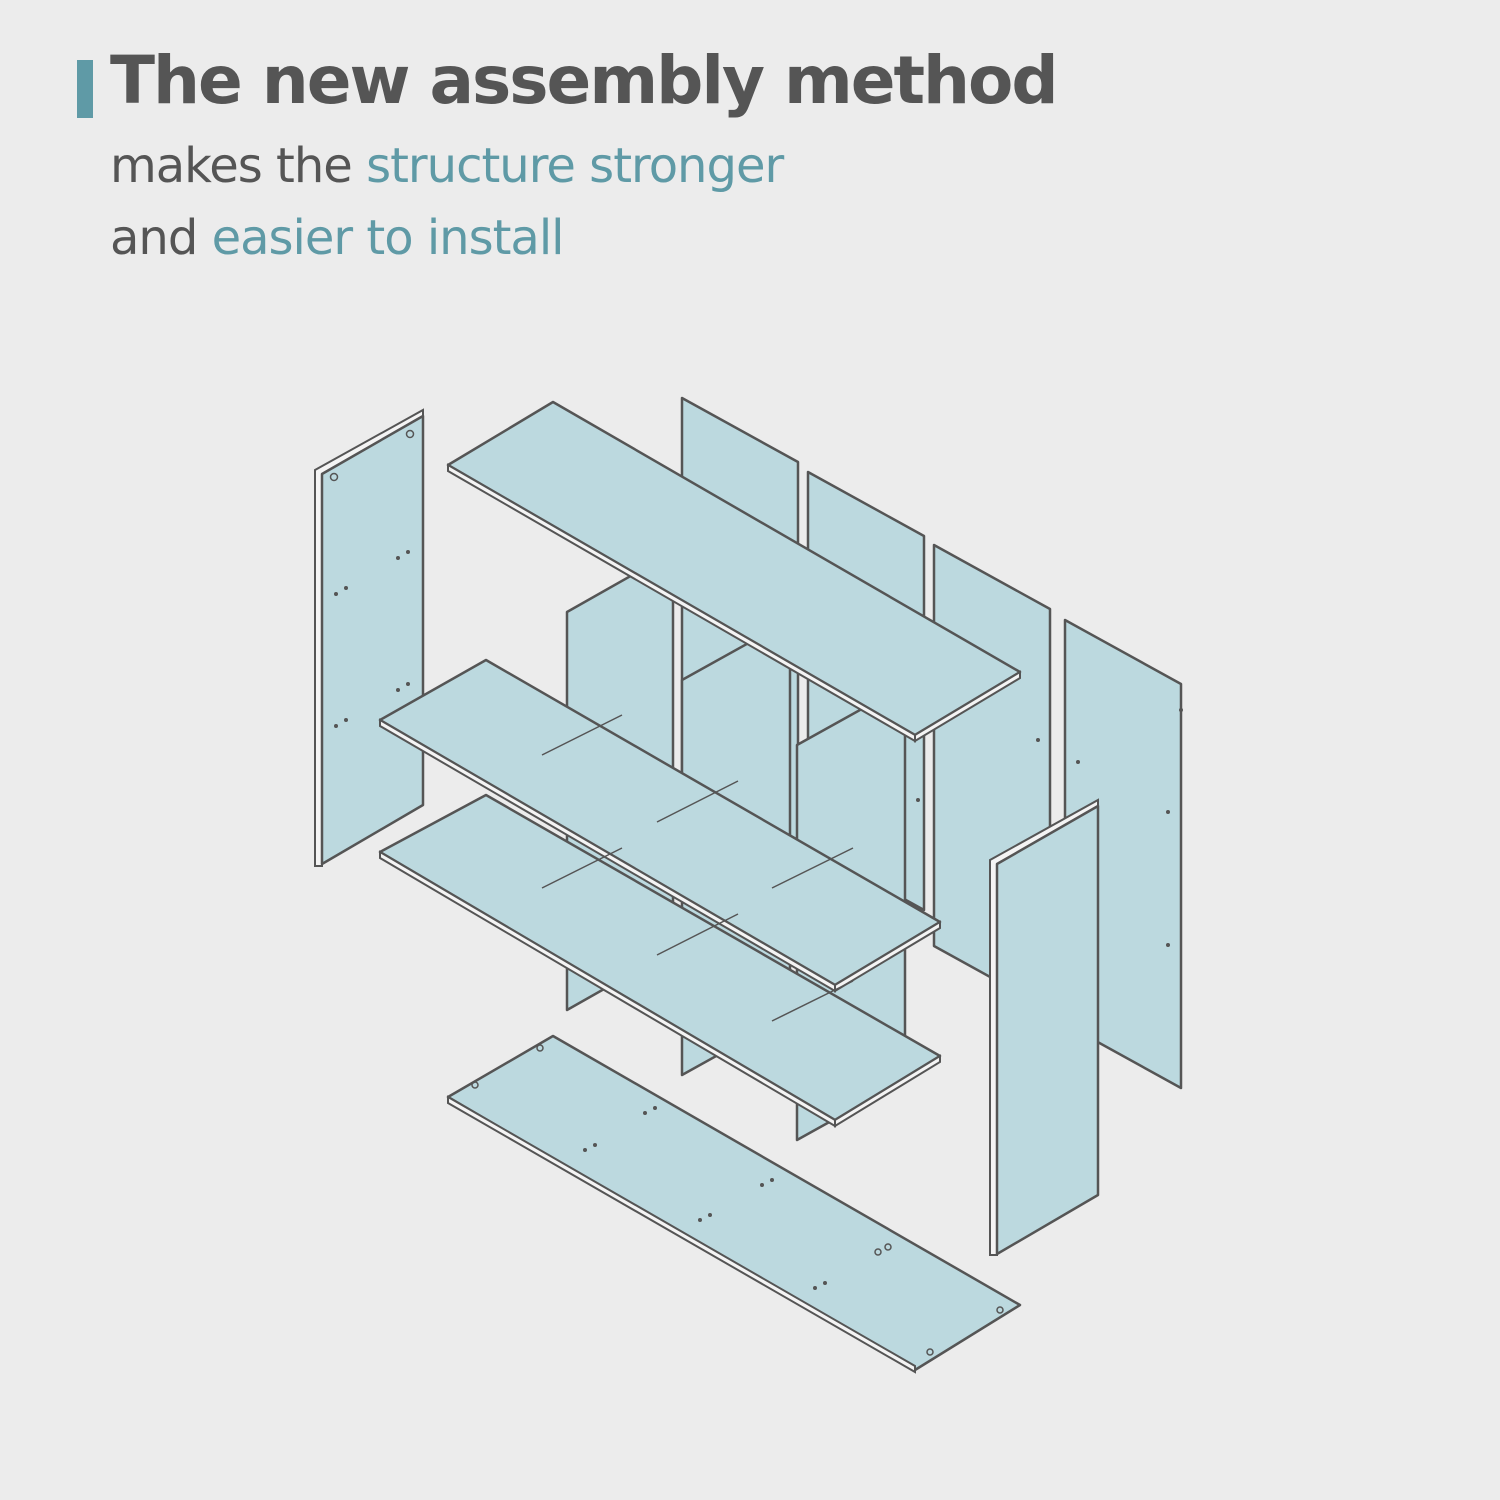 The width and height of the screenshot is (1500, 1500). I want to click on subtitle-text: makes the, so click(238, 166).